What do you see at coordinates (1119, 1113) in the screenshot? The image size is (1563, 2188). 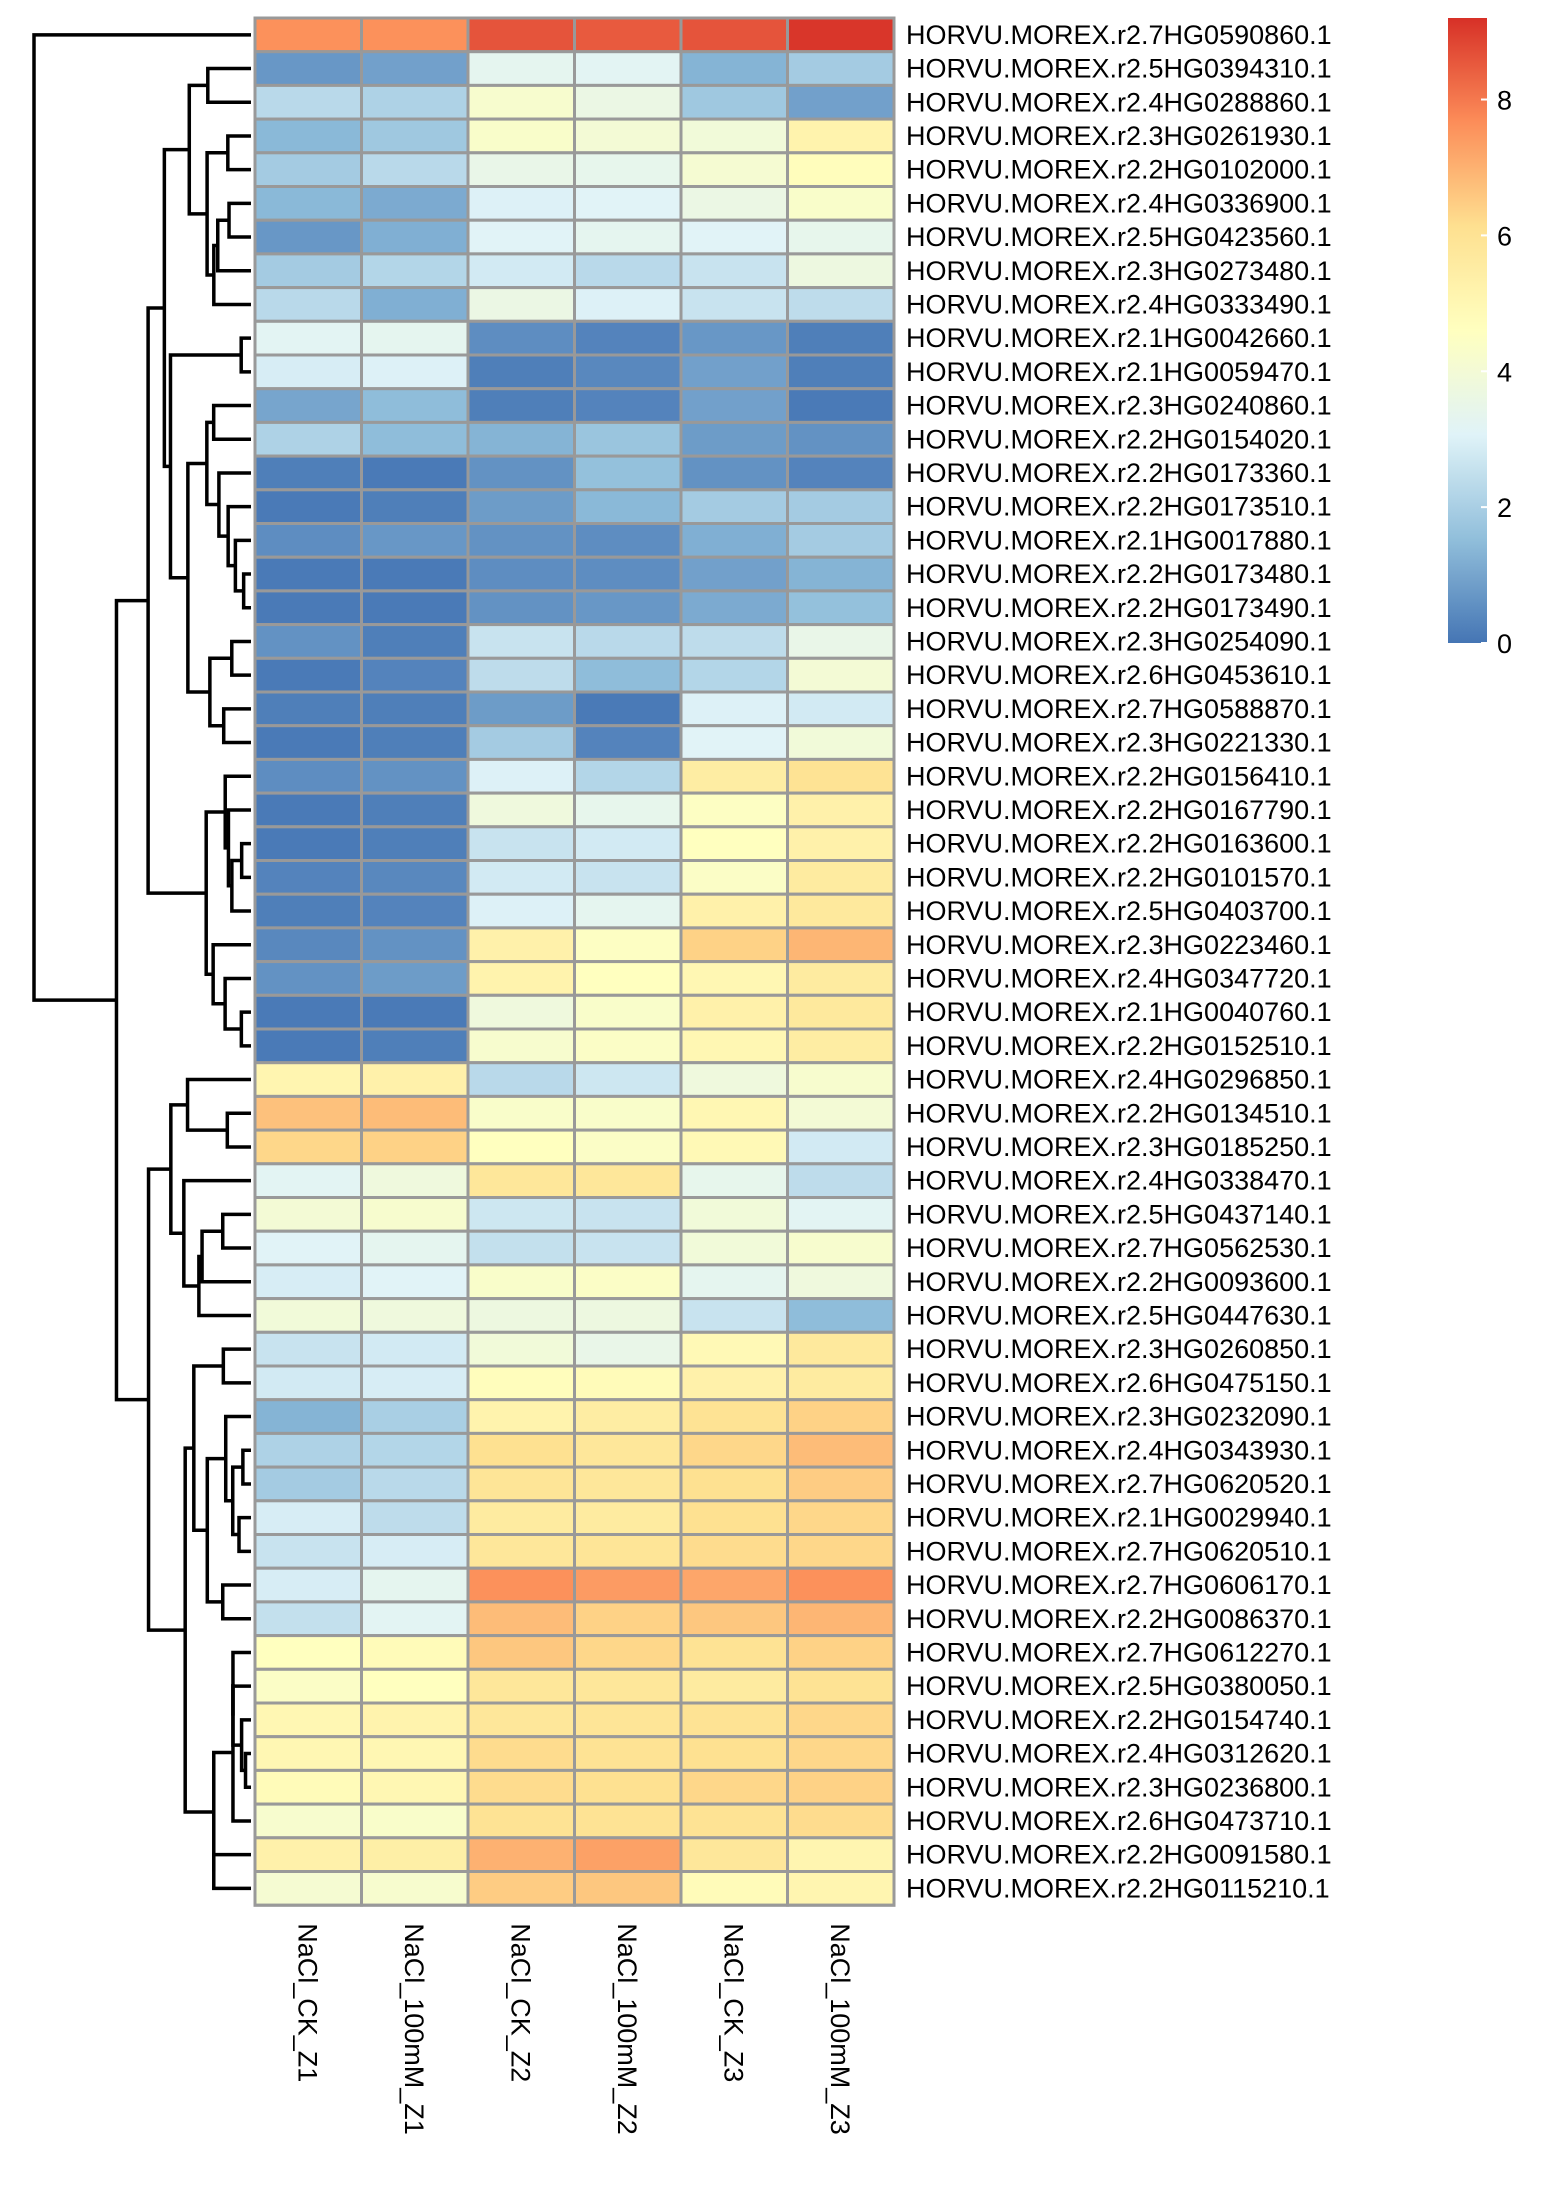 I see `row-label: HORVU.MOREX.r2.2HG0134510.1` at bounding box center [1119, 1113].